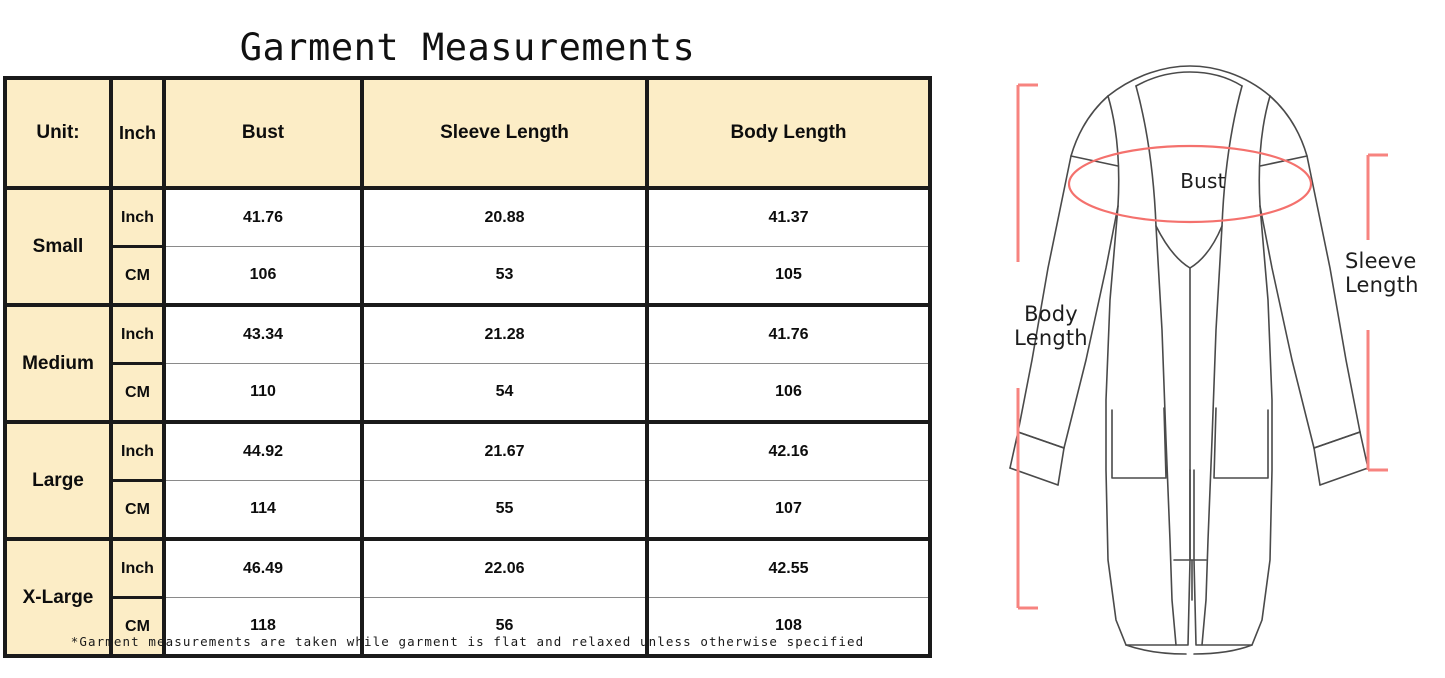  I want to click on cell-sleeve: 55, so click(505, 510).